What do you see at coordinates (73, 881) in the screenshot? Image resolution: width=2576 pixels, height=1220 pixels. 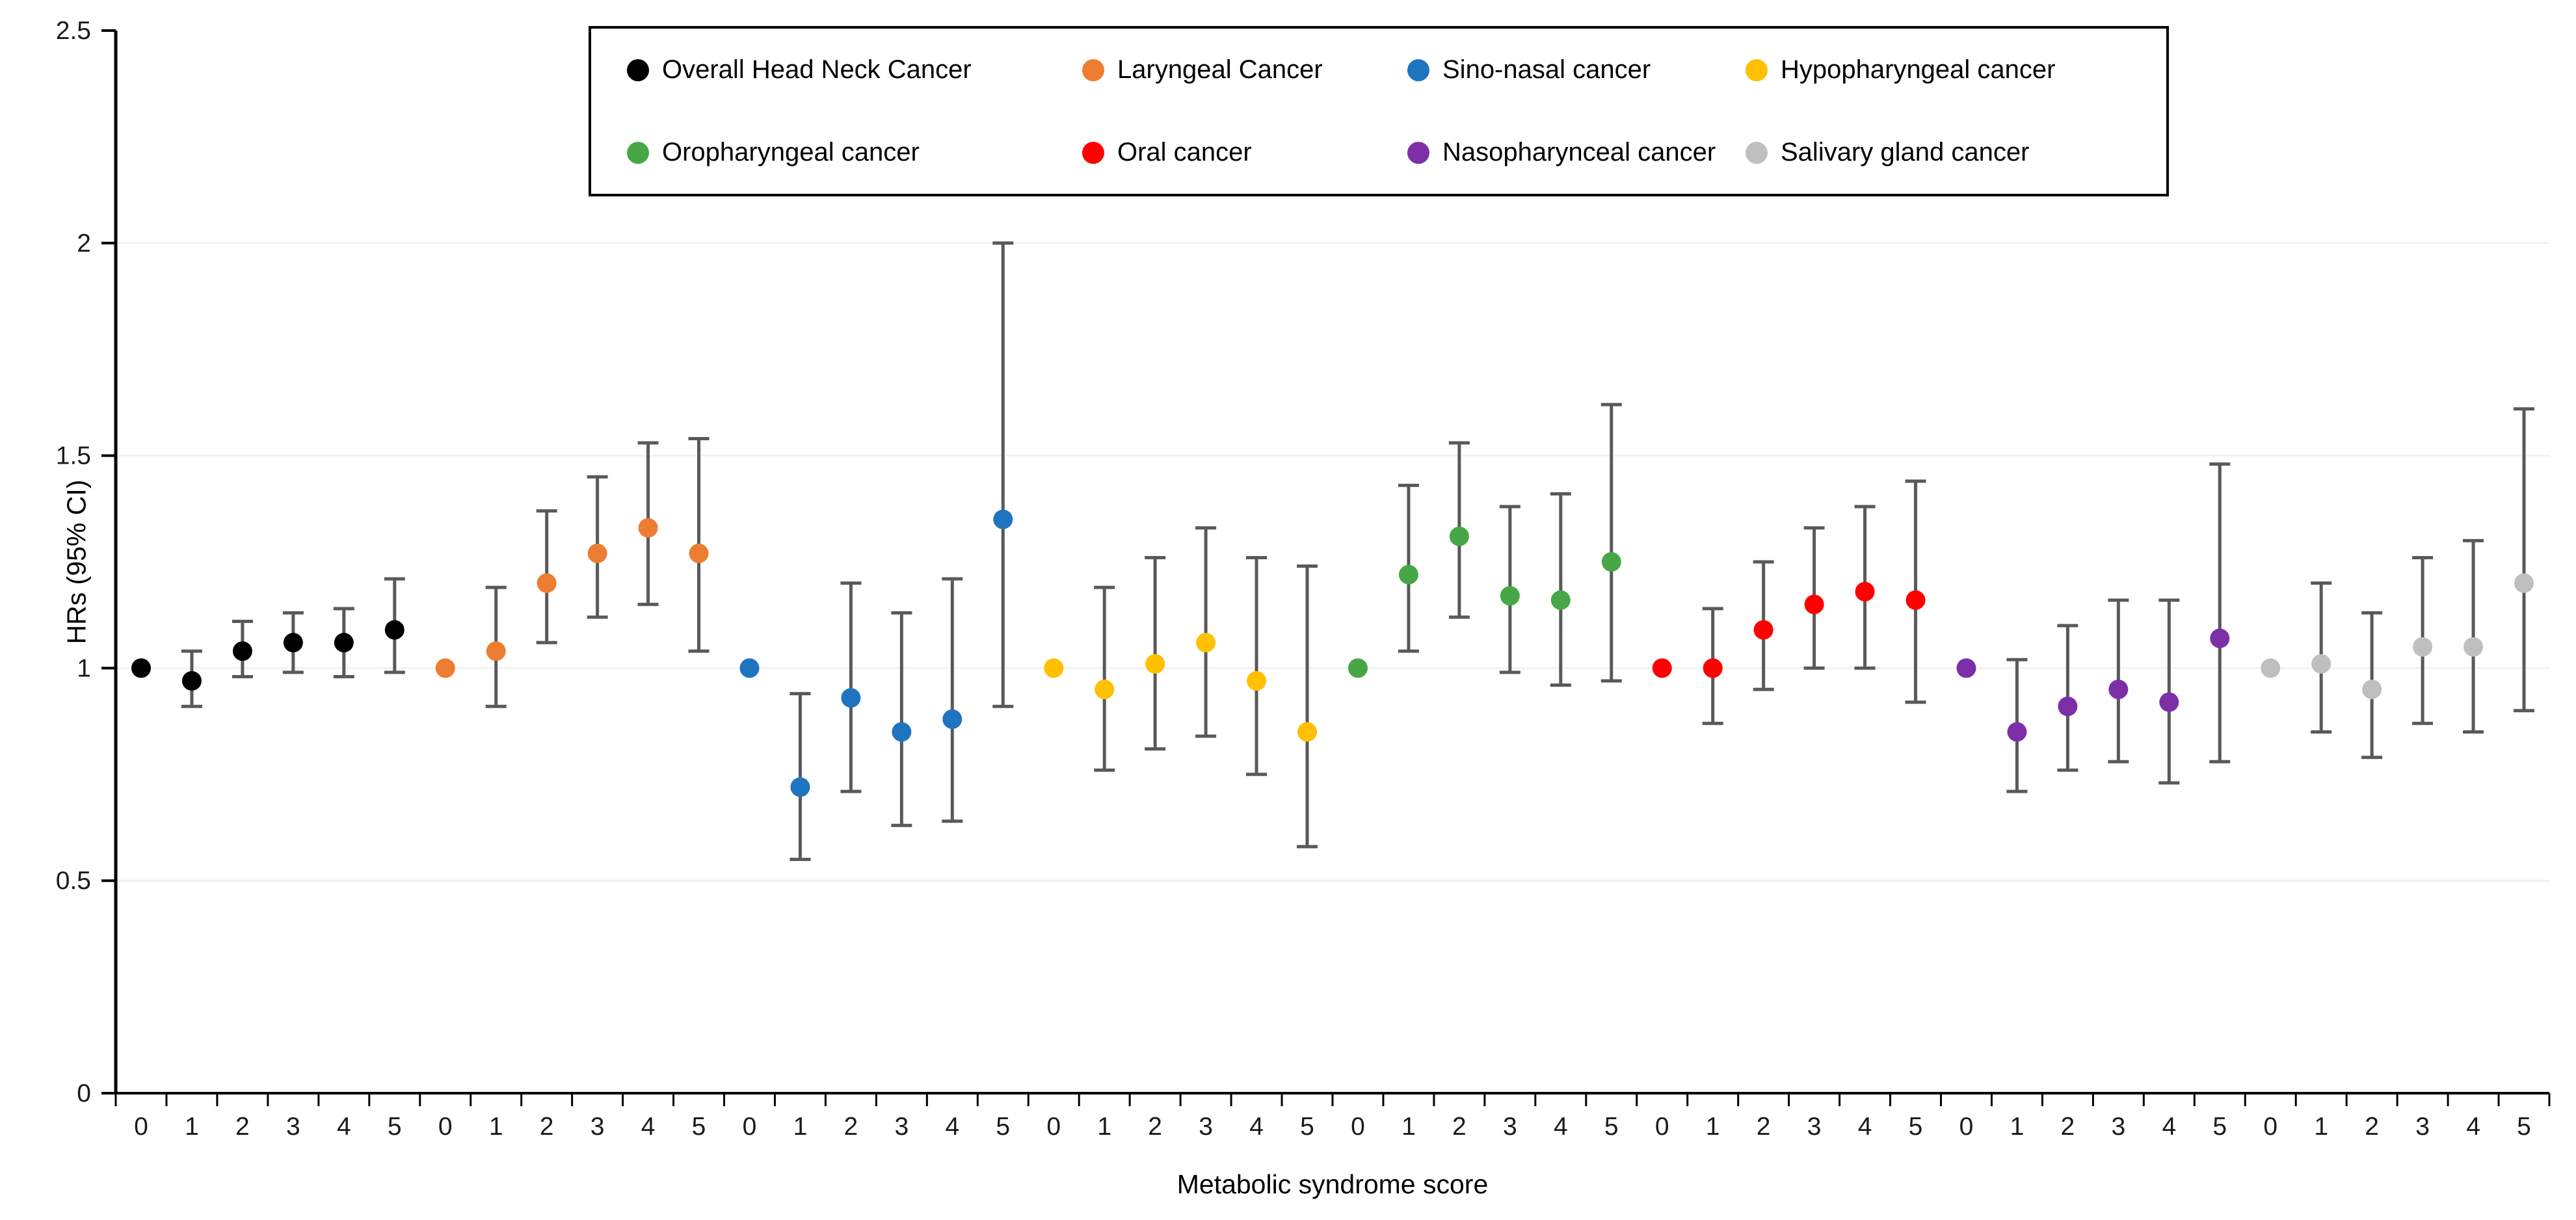 I see `y-tick-label: 0.5` at bounding box center [73, 881].